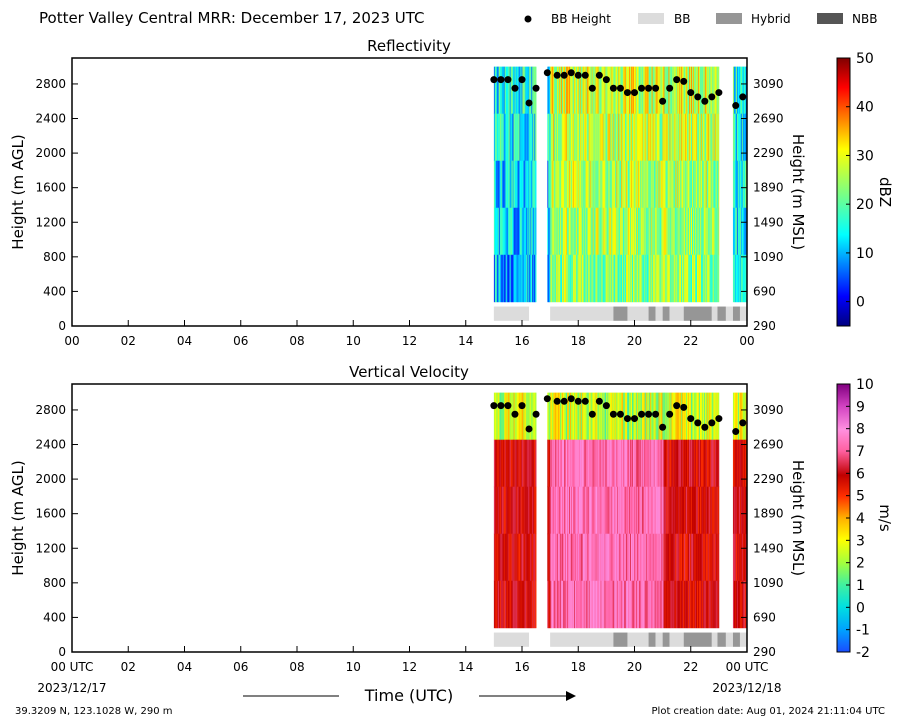 The height and width of the screenshot is (725, 900). What do you see at coordinates (729, 18) in the screenshot?
I see `legend-hybrid-swatch` at bounding box center [729, 18].